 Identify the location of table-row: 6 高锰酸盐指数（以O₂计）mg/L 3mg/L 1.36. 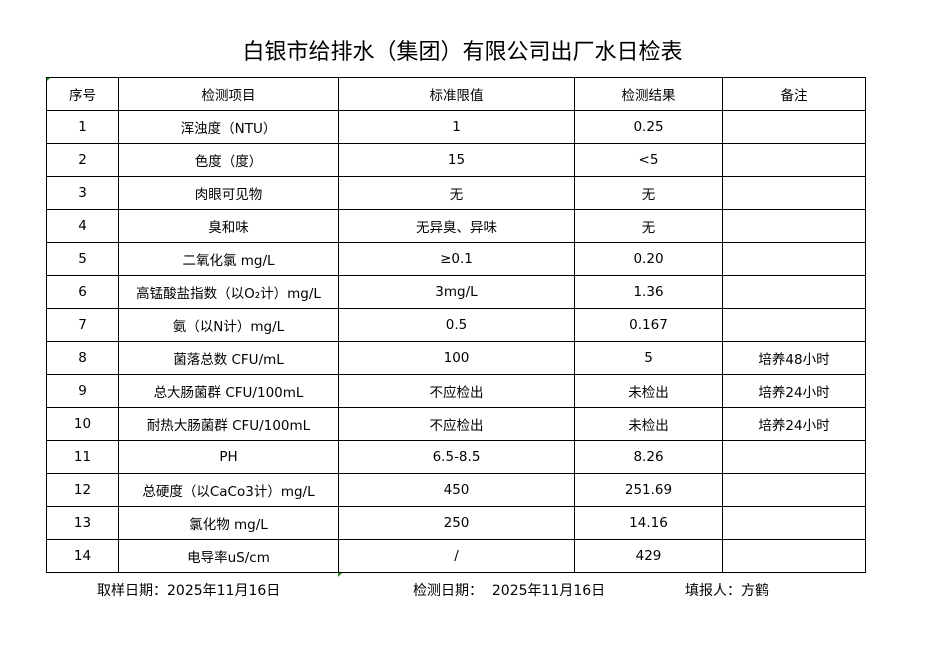
(456, 292).